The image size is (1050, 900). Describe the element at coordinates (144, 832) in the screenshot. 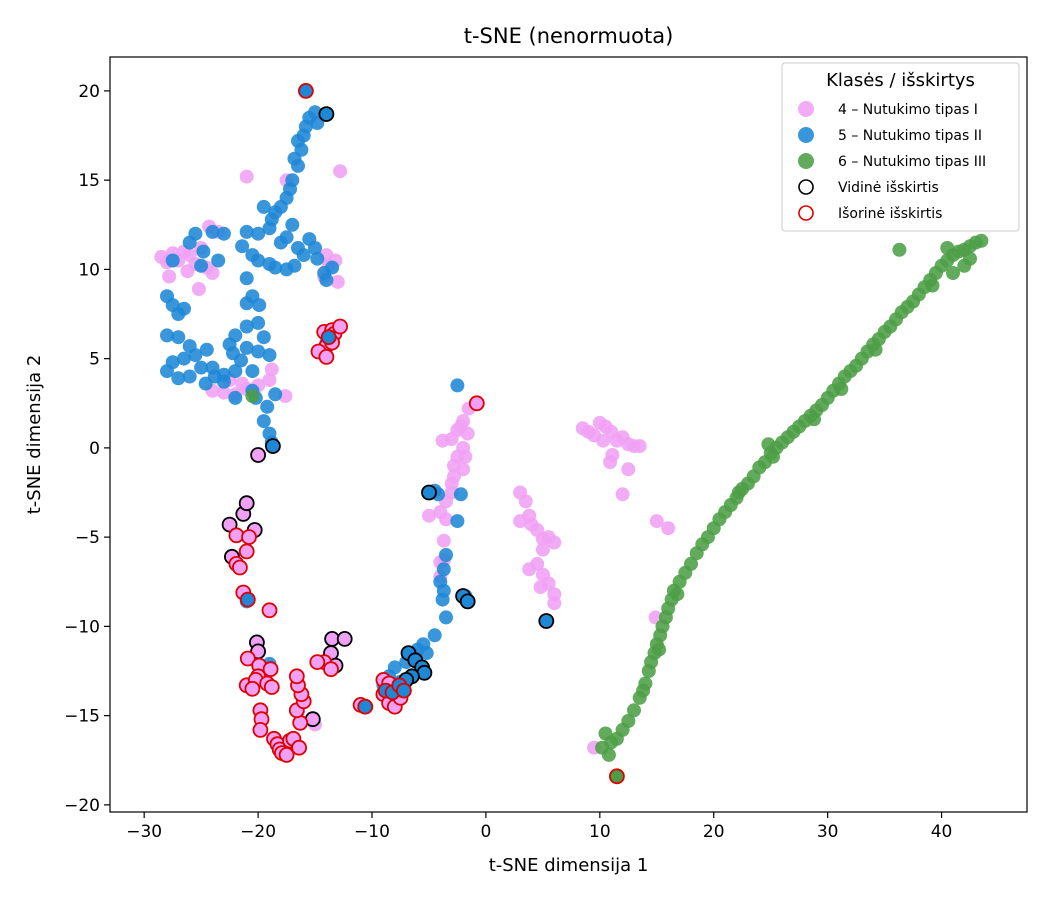

I see `x-tick-label: −30` at that location.